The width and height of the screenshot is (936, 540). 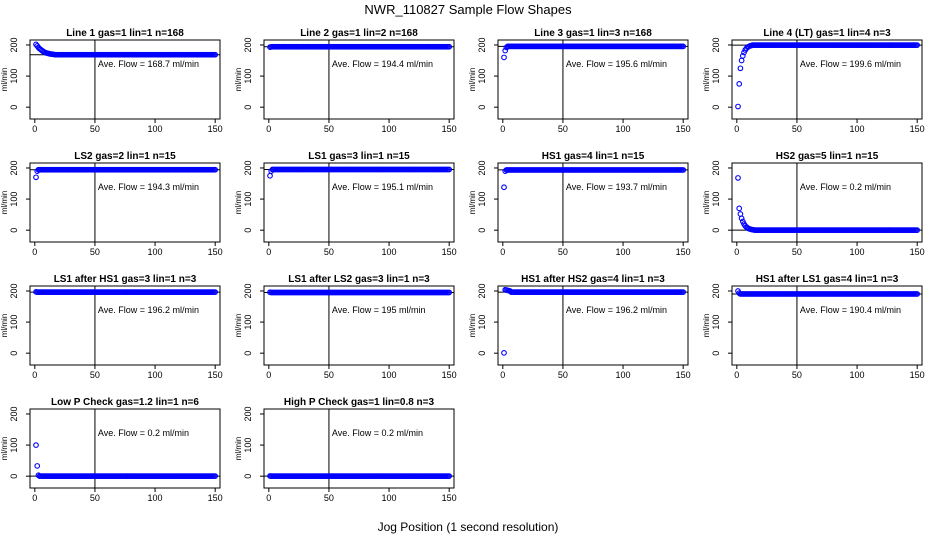 I want to click on panel-title: HS2 gas=5 lin=1 n=15, so click(x=827, y=156).